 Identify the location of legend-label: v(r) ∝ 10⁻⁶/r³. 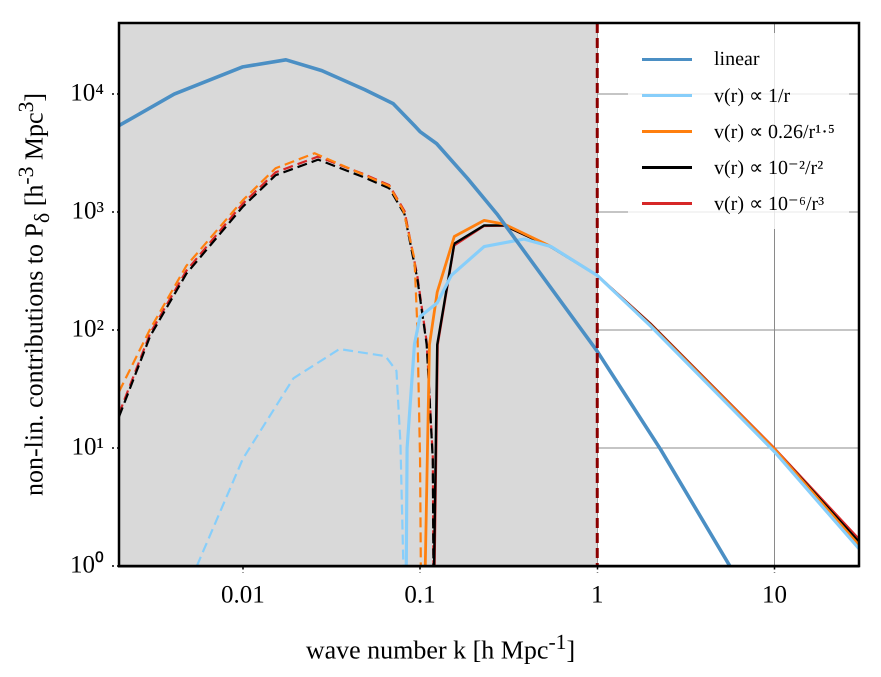
(769, 204).